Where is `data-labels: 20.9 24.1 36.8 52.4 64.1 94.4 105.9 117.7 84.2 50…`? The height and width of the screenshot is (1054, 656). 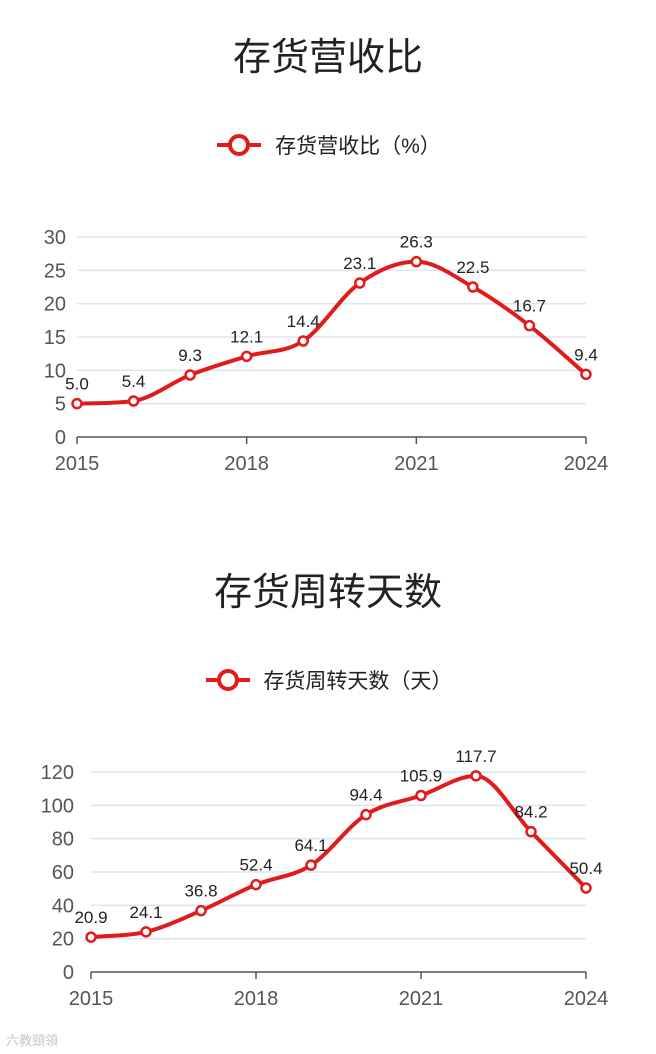 data-labels: 20.9 24.1 36.8 52.4 64.1 94.4 105.9 117.7 84.2 50… is located at coordinates (338, 837).